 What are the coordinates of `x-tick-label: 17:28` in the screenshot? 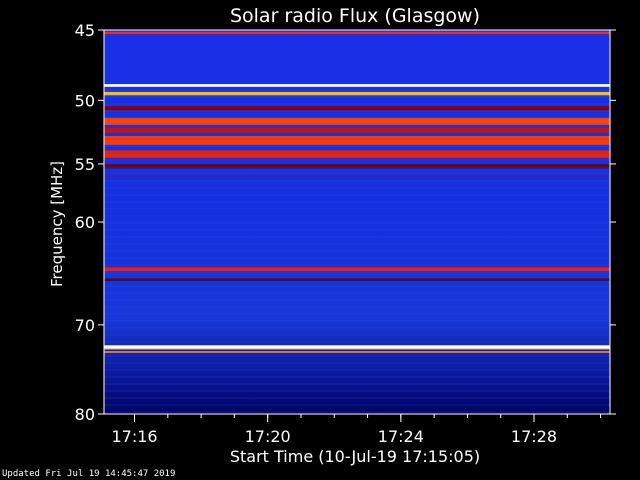 It's located at (534, 436).